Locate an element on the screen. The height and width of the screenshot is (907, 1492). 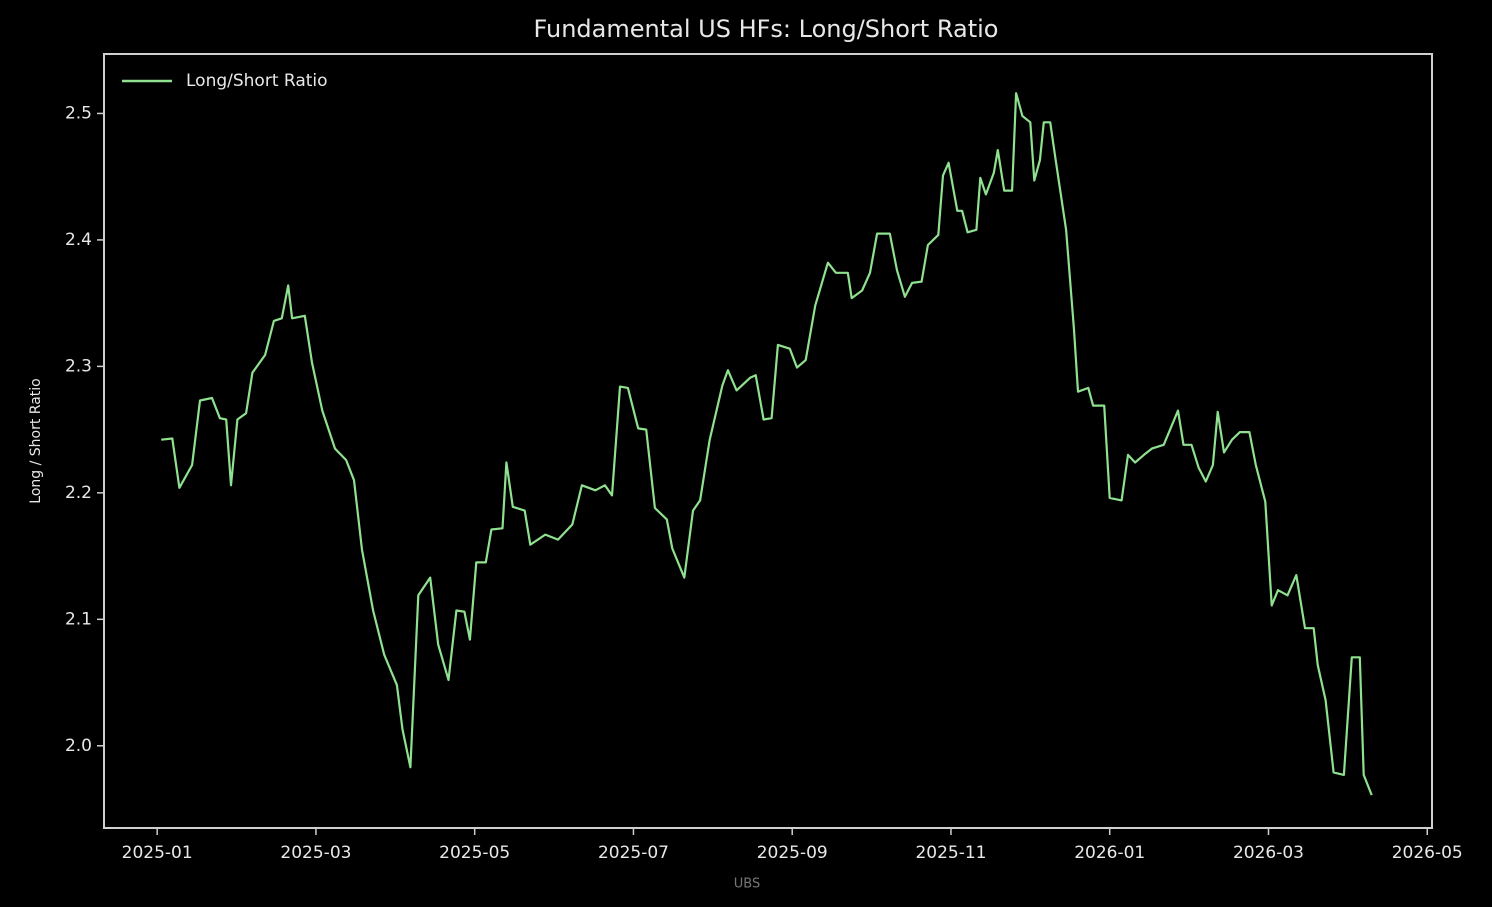
x-tick-label: 2026-01 is located at coordinates (1109, 853).